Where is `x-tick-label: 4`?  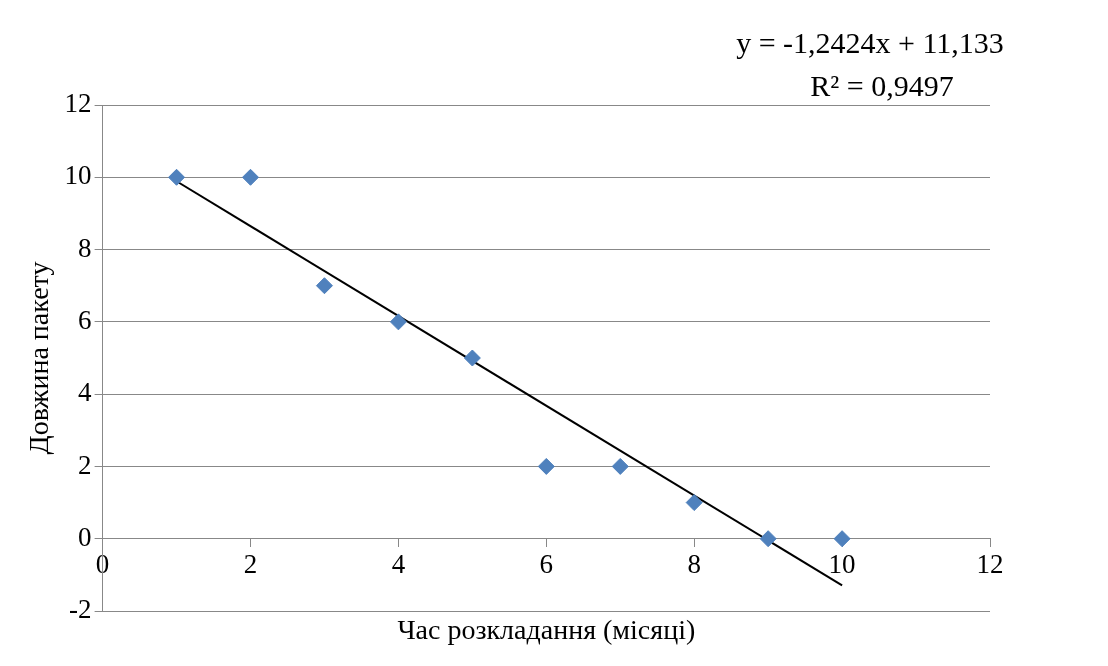 x-tick-label: 4 is located at coordinates (398, 564).